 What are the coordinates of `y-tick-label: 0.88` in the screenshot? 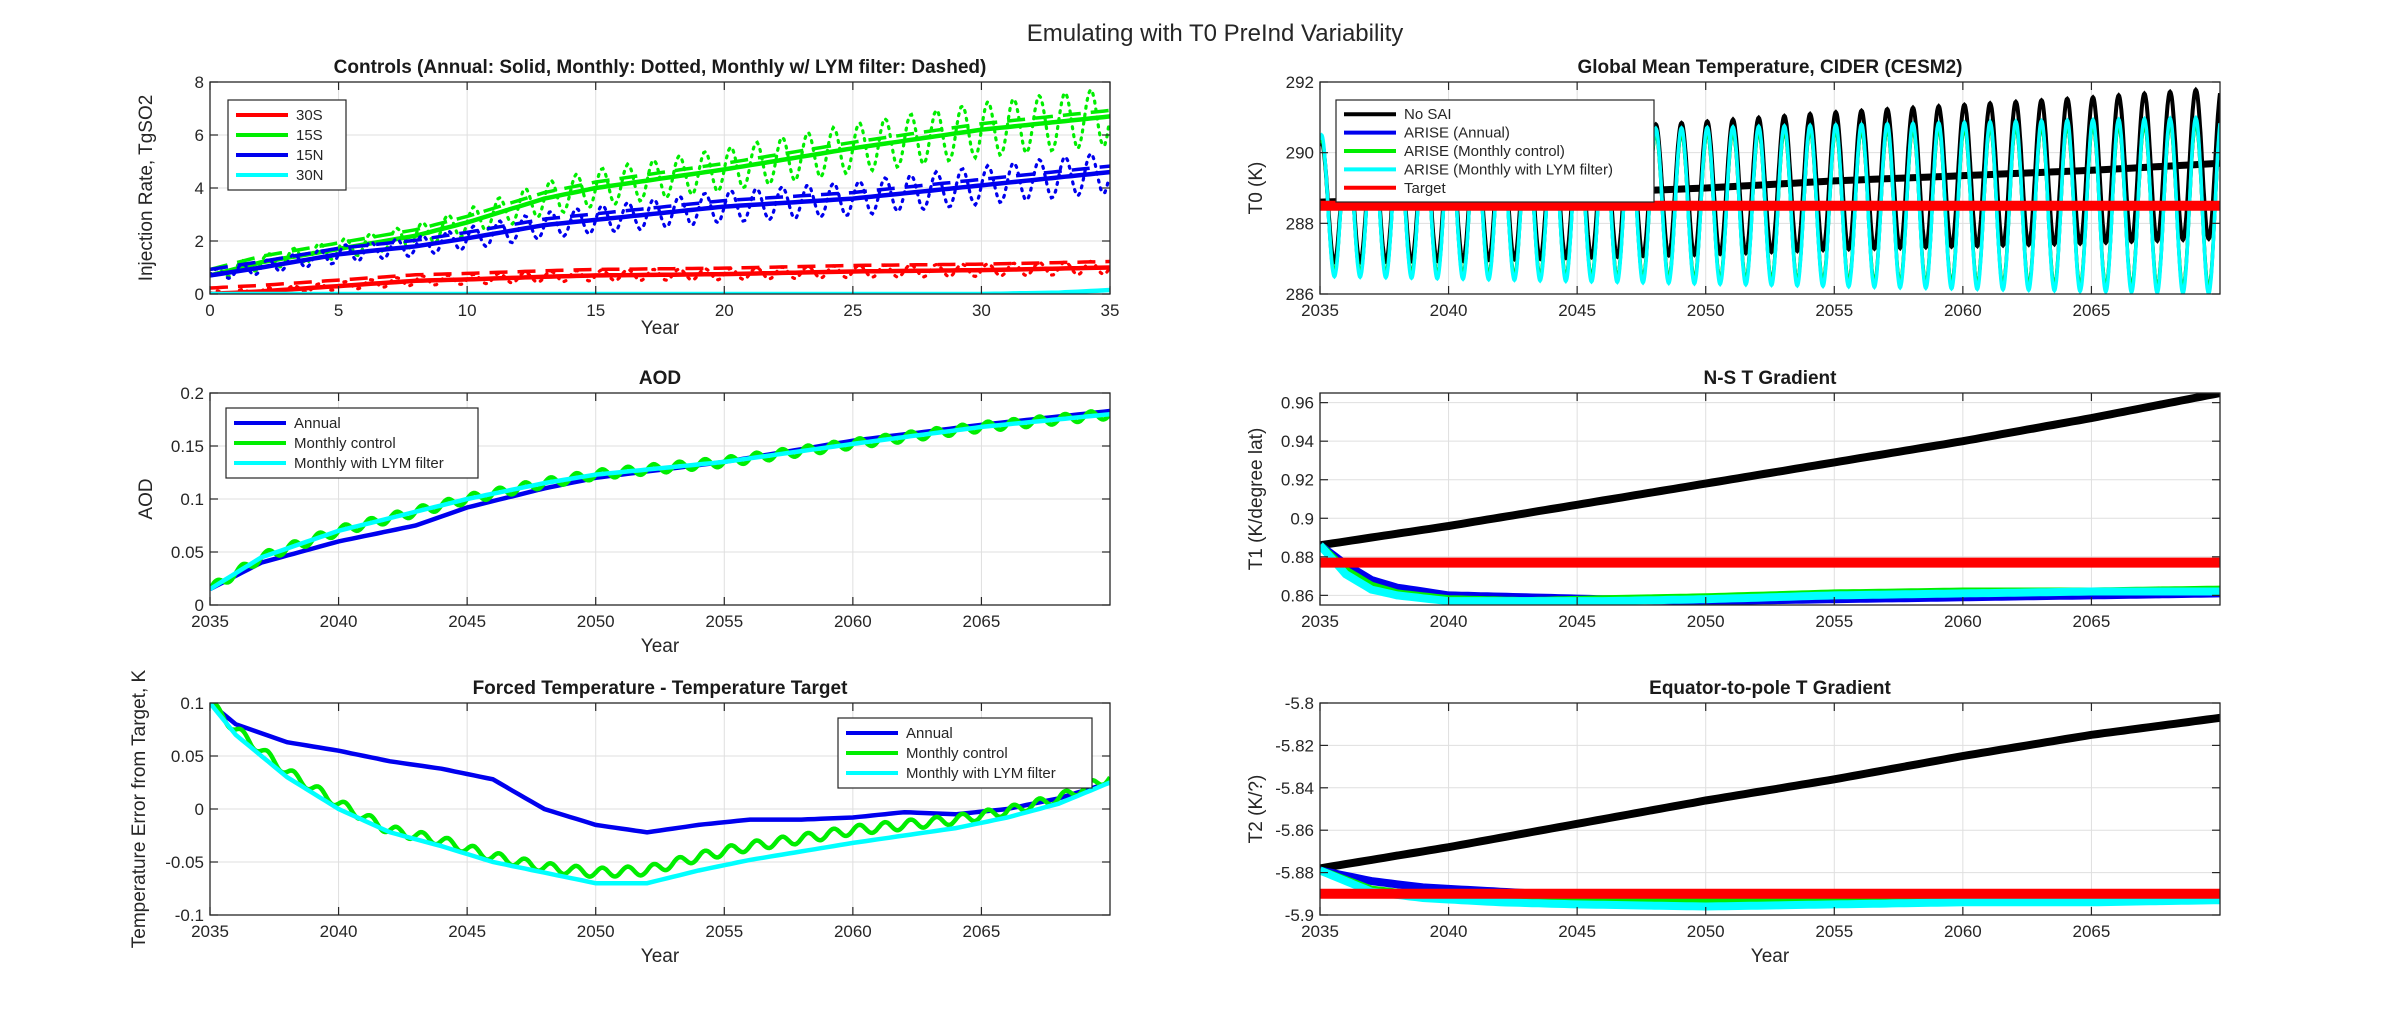 It's located at (1297, 557).